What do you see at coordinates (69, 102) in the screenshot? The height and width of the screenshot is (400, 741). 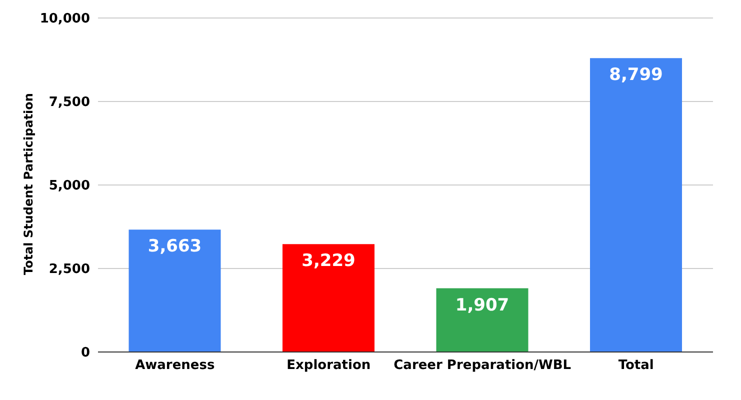 I see `y-tick-label: 7,500` at bounding box center [69, 102].